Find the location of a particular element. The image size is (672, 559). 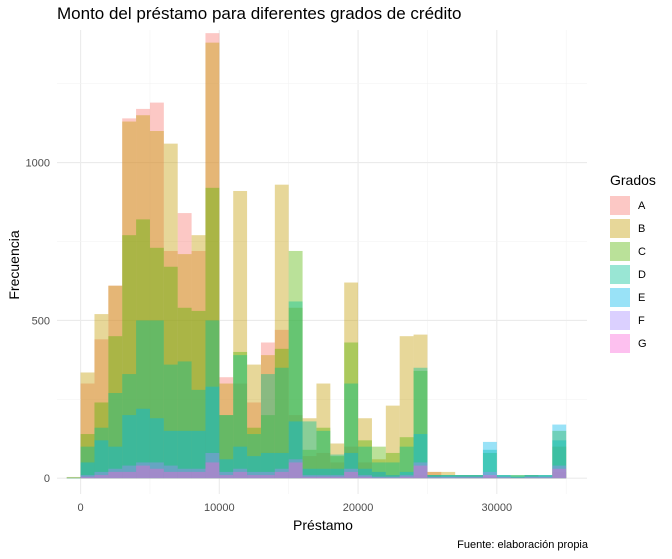

x-tick-label: 0 is located at coordinates (81, 508).